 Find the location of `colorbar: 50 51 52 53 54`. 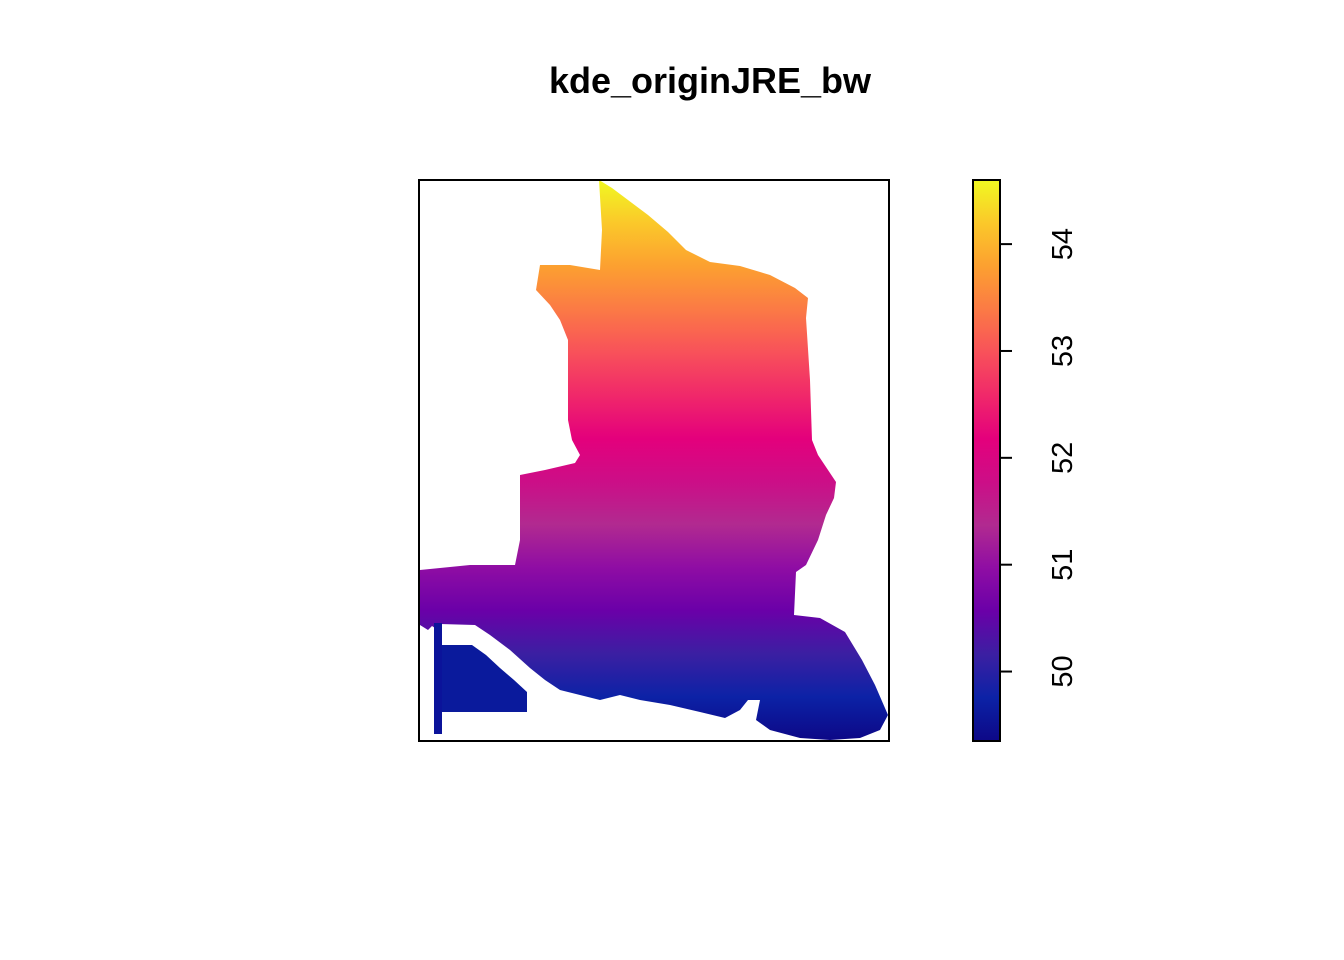

colorbar: 50 51 52 53 54 is located at coordinates (1025, 460).